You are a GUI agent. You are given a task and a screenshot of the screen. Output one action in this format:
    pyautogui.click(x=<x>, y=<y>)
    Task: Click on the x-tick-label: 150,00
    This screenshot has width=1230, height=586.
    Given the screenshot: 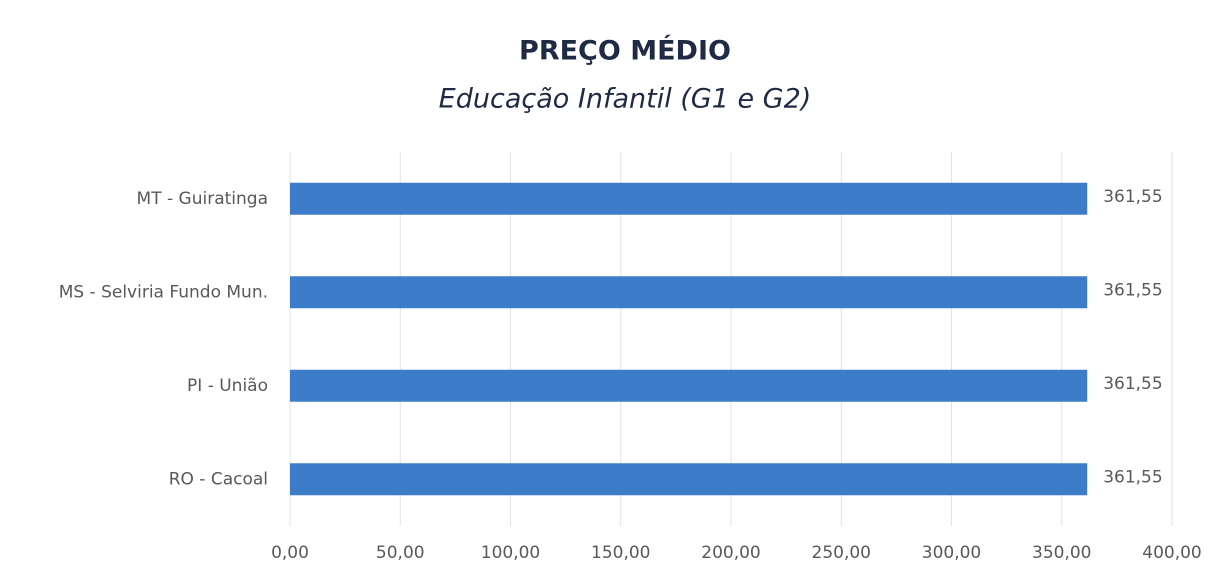 What is the action you would take?
    pyautogui.click(x=620, y=553)
    